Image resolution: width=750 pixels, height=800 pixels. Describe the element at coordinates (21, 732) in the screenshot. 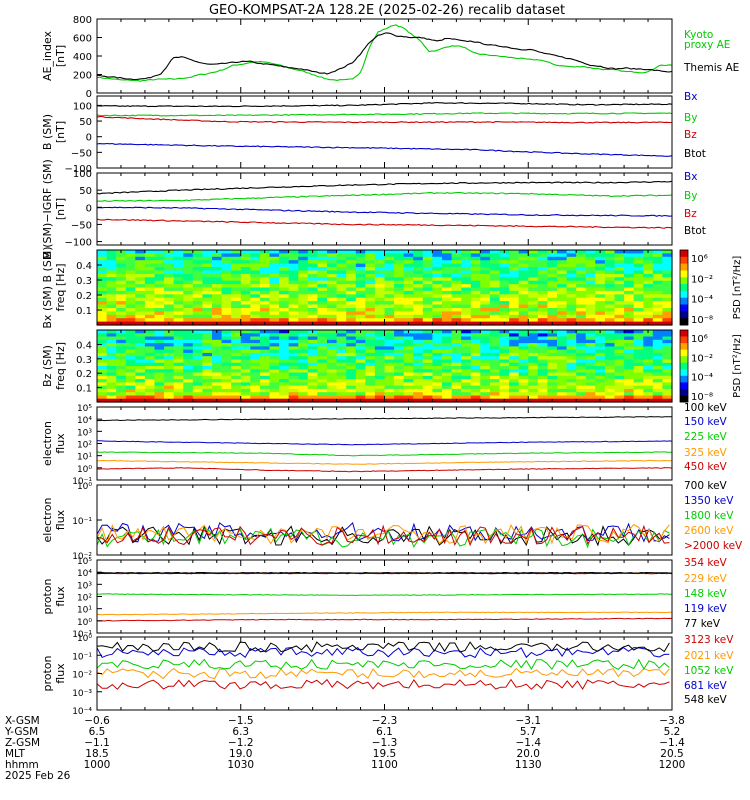

I see `x-axis-row-label: Y-GSM` at that location.